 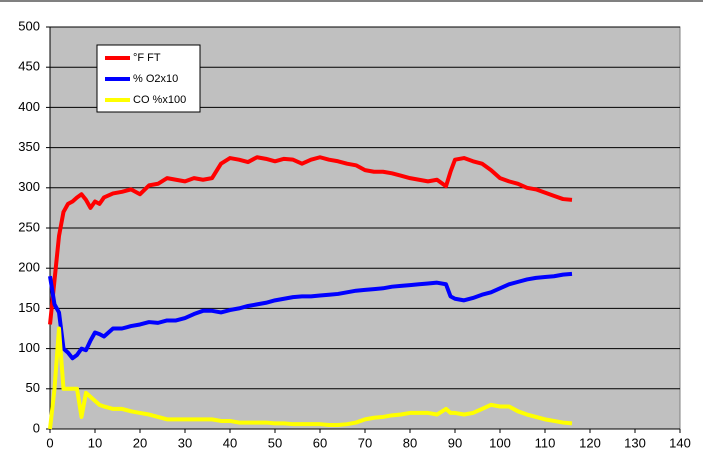 What do you see at coordinates (635, 442) in the screenshot?
I see `x-tick-label: 130` at bounding box center [635, 442].